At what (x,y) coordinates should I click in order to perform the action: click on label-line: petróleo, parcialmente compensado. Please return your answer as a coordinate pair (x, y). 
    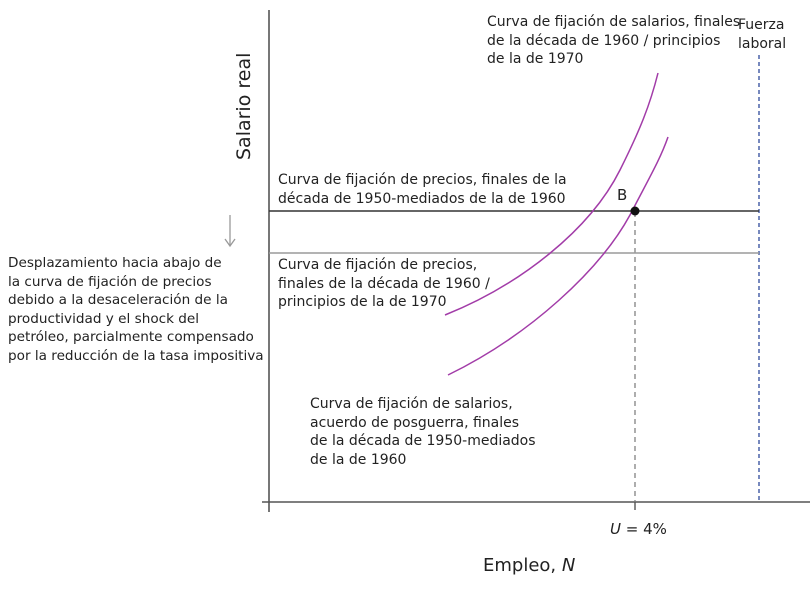
    Looking at the image, I should click on (131, 337).